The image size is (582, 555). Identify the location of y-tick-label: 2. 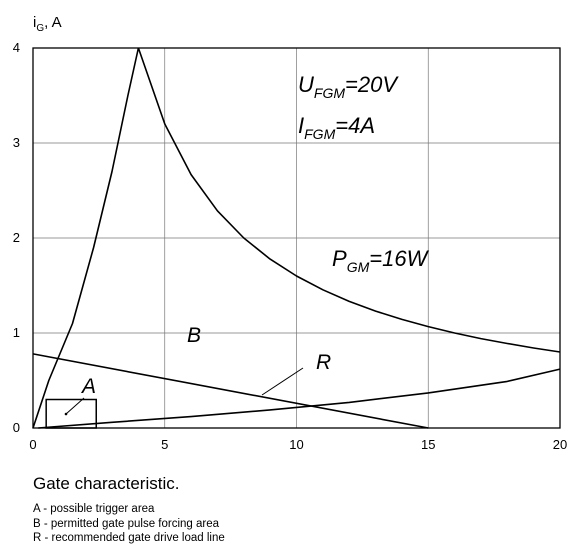
(16, 237).